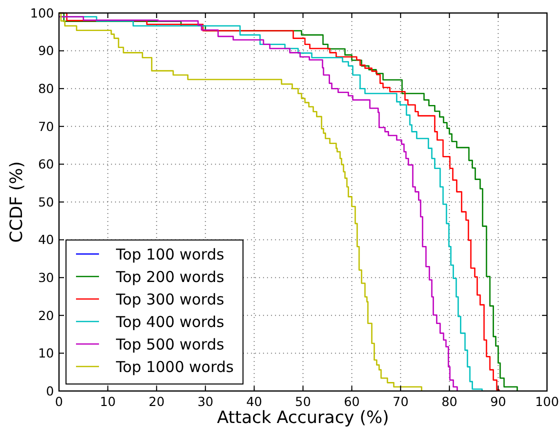 This screenshot has height=429, width=559. Describe the element at coordinates (169, 254) in the screenshot. I see `legend-label: Top 100 words` at that location.